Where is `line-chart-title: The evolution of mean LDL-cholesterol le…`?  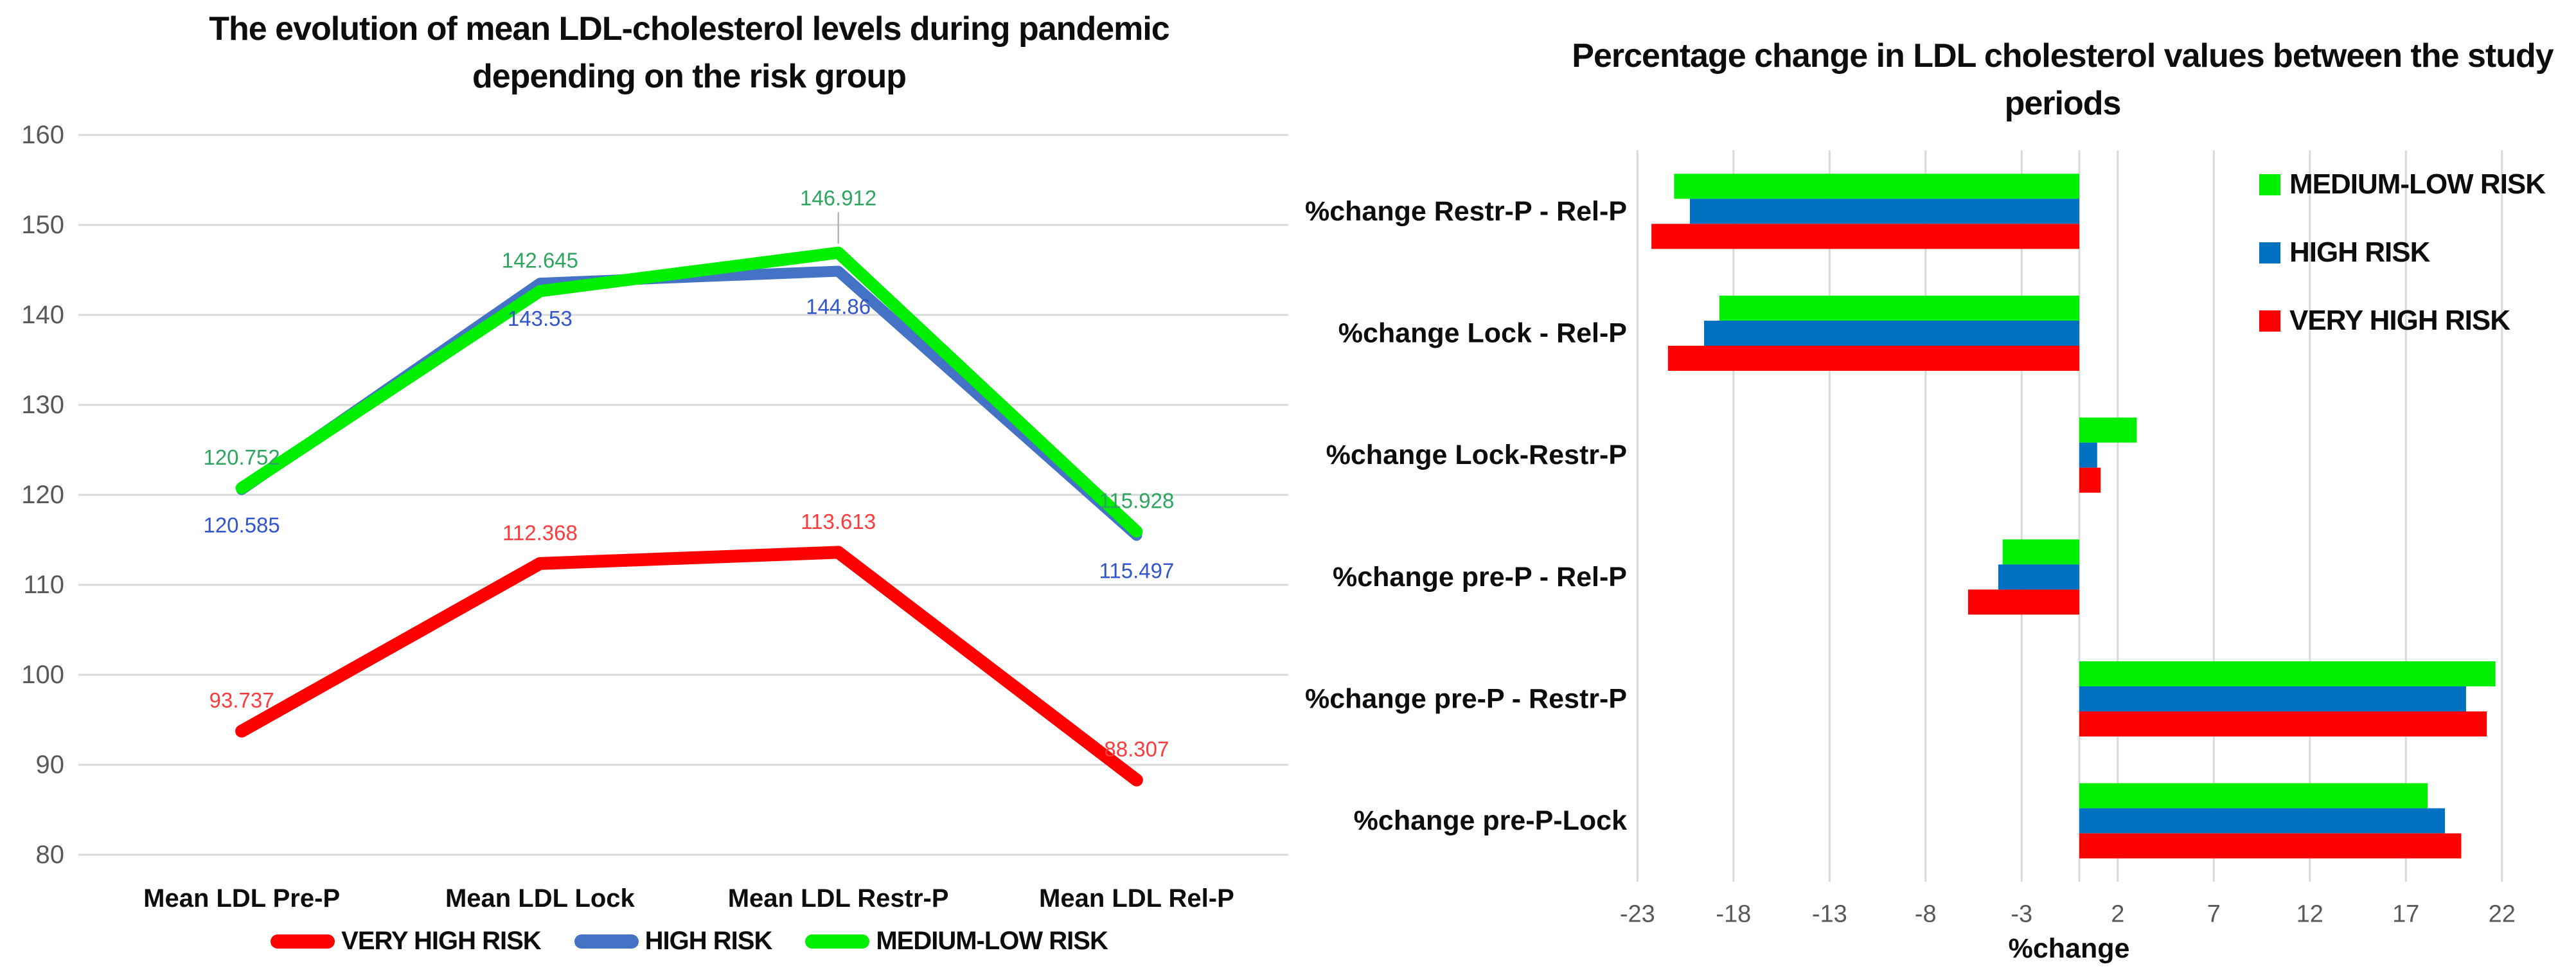
line-chart-title: The evolution of mean LDL-cholesterol le… is located at coordinates (690, 52).